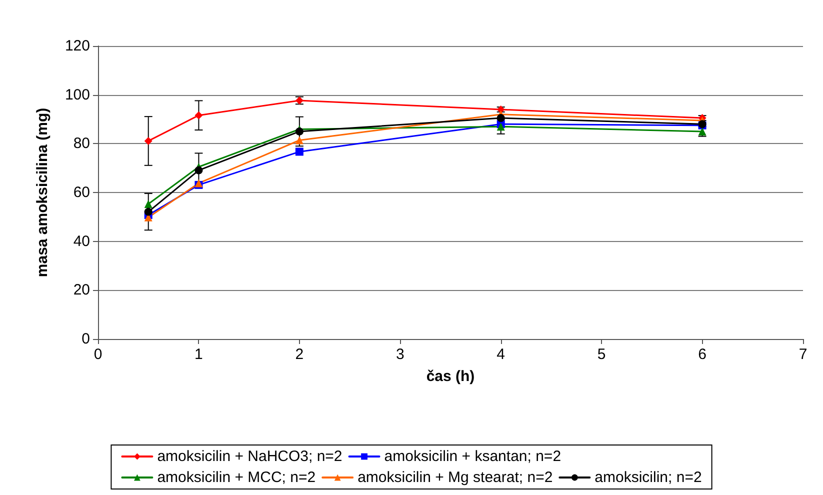 This screenshot has height=495, width=823. I want to click on y-tick-label: 20, so click(81, 290).